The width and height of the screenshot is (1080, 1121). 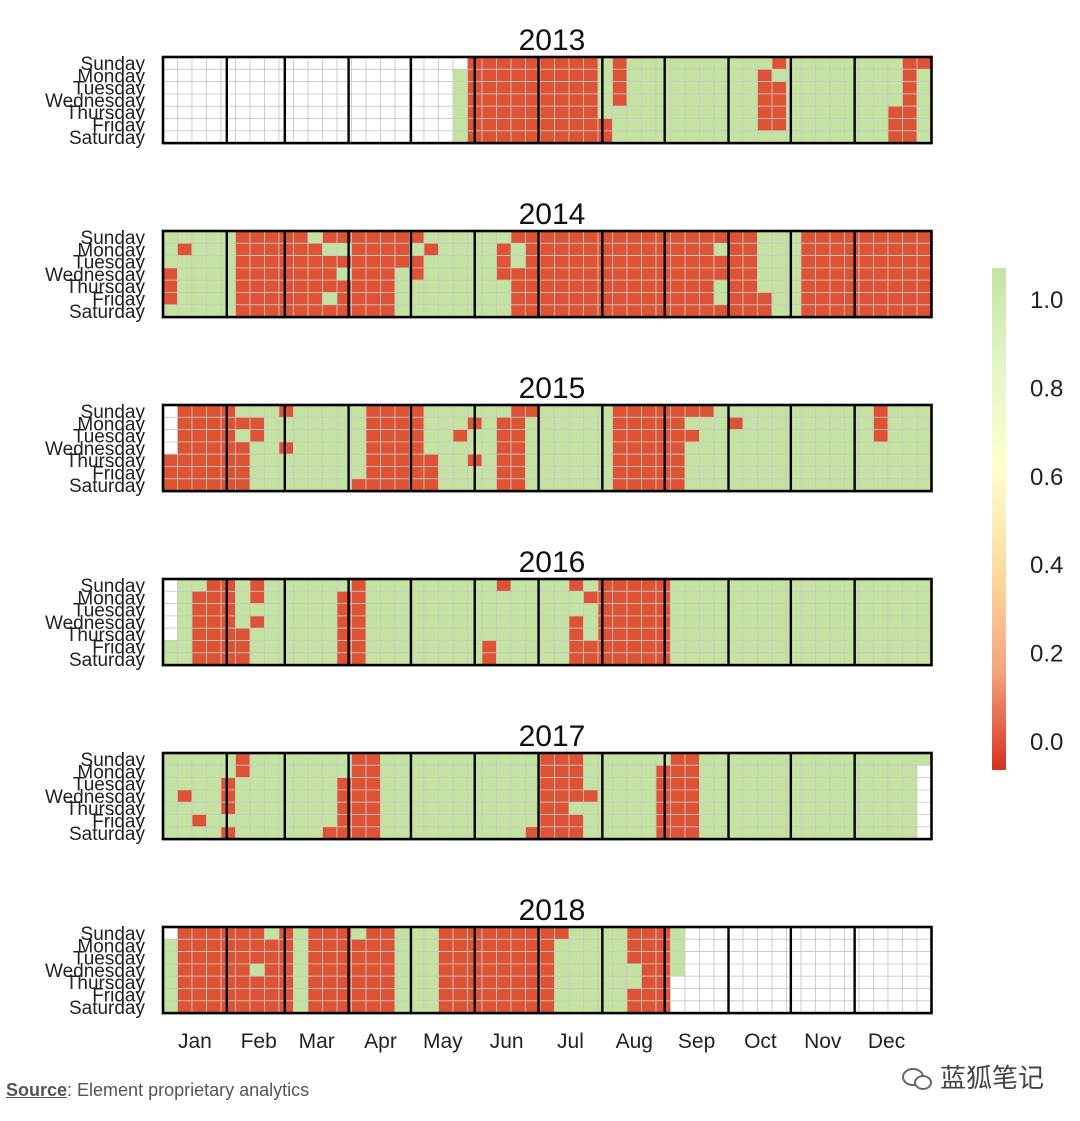 What do you see at coordinates (118, 822) in the screenshot?
I see `weekday-label: Friday` at bounding box center [118, 822].